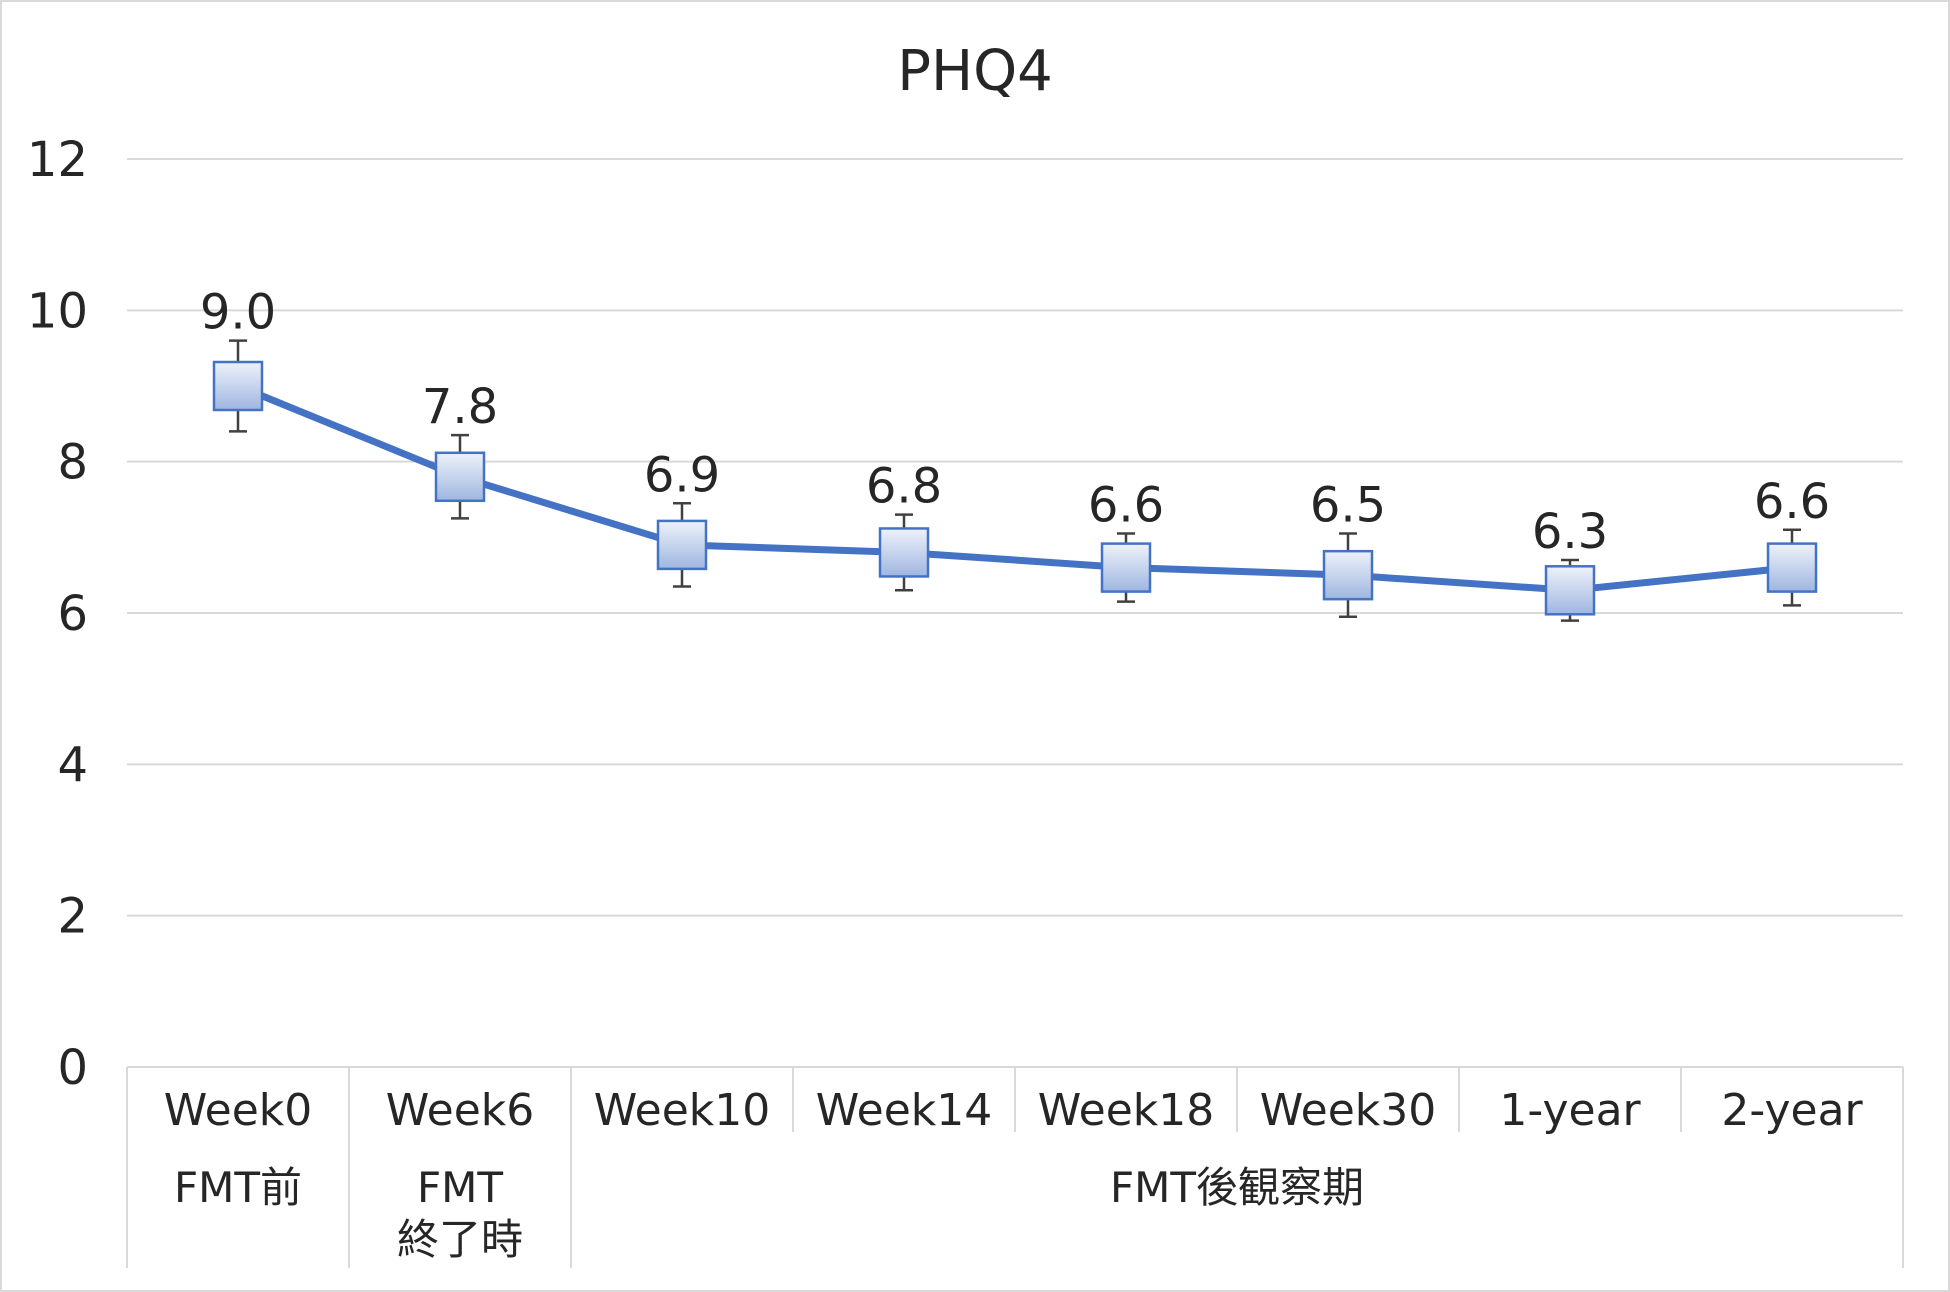 The image size is (1950, 1292). Describe the element at coordinates (57, 160) in the screenshot. I see `y-tick-label: 12` at that location.